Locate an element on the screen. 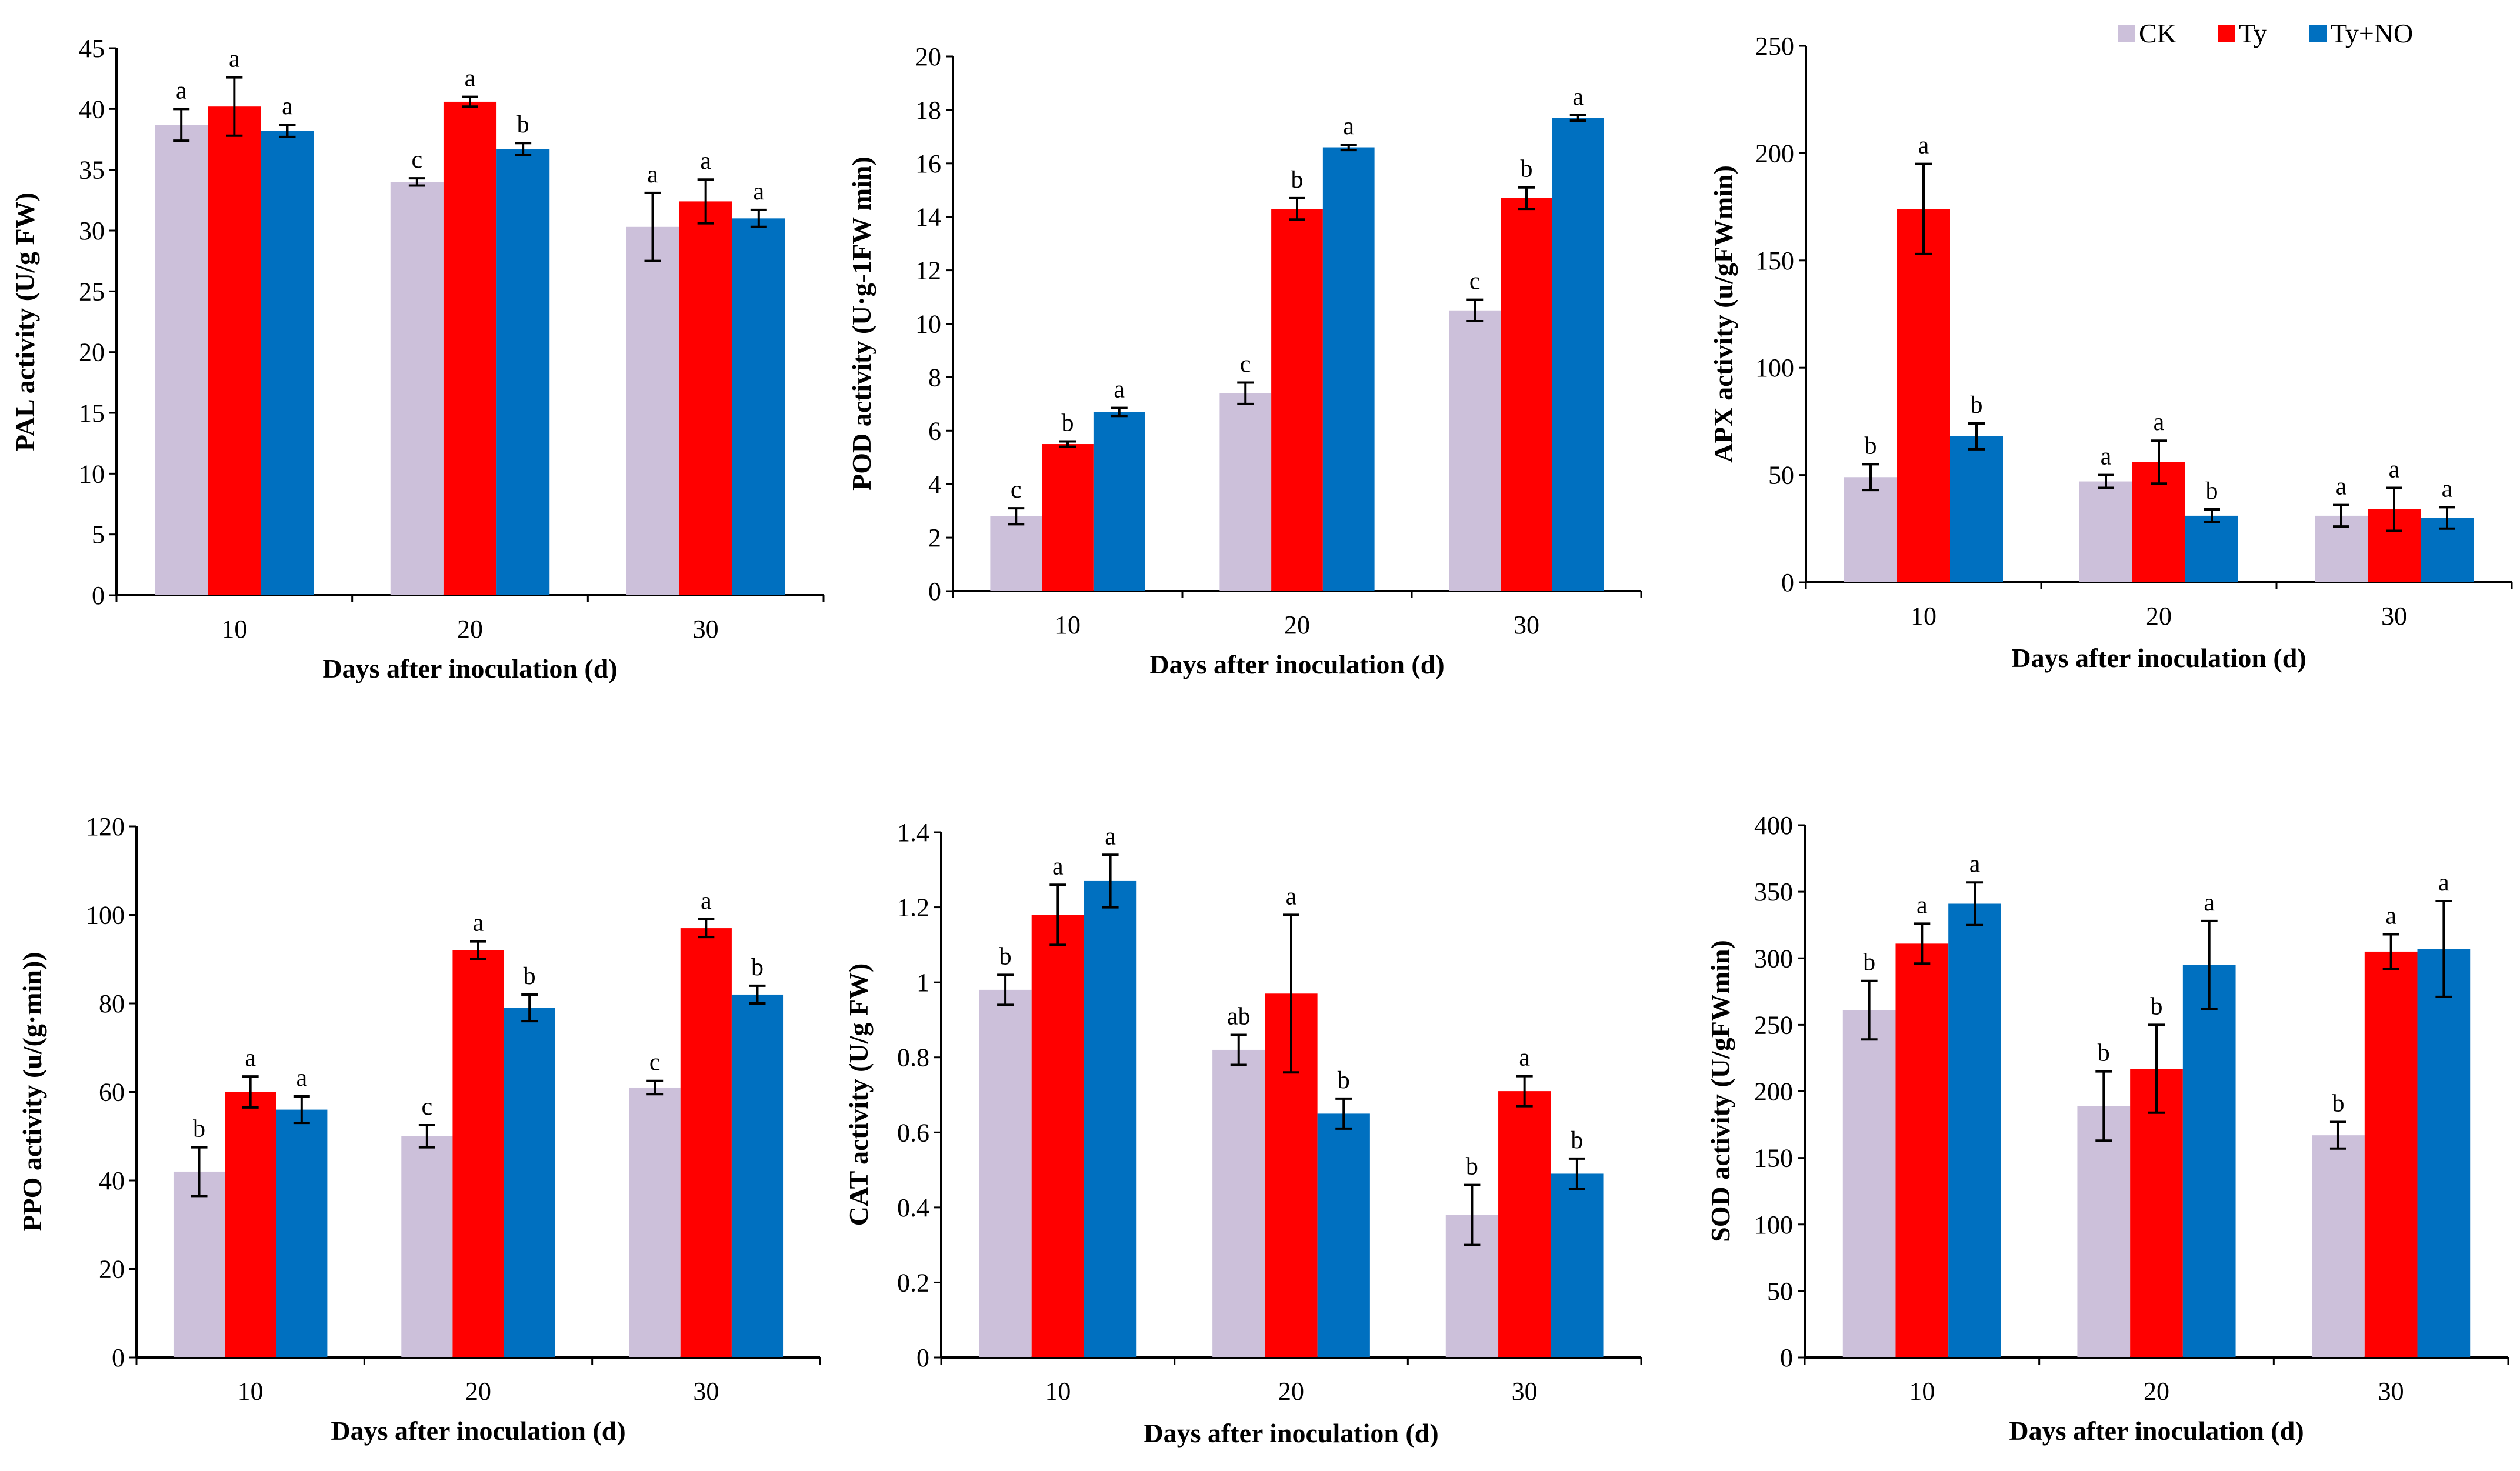 Image resolution: width=2520 pixels, height=1471 pixels. significance-letter: ab is located at coordinates (1239, 1017).